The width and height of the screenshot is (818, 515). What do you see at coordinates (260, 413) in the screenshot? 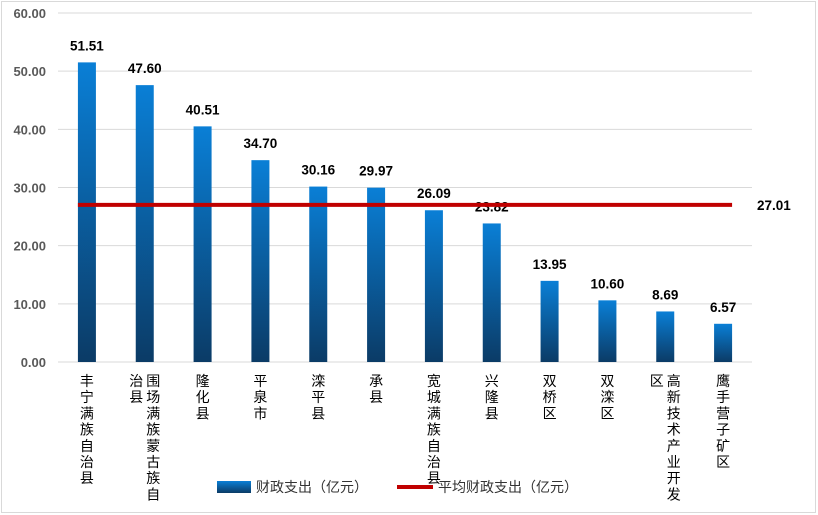
I see `x-category-char: 市` at bounding box center [260, 413].